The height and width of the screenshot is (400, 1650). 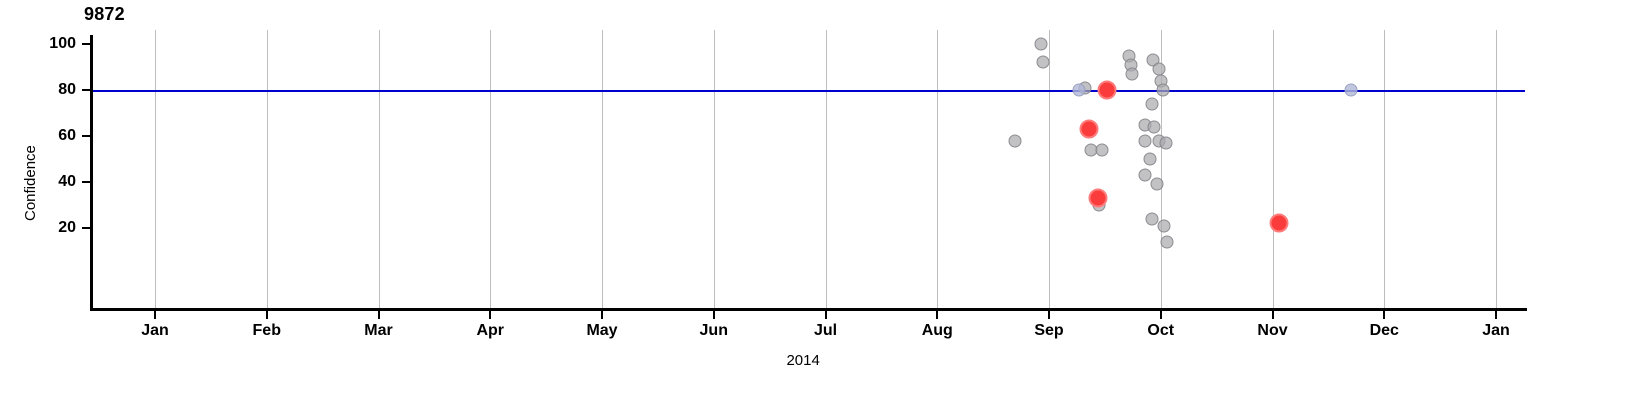 What do you see at coordinates (490, 330) in the screenshot?
I see `x-tick-label-apr-3: Apr` at bounding box center [490, 330].